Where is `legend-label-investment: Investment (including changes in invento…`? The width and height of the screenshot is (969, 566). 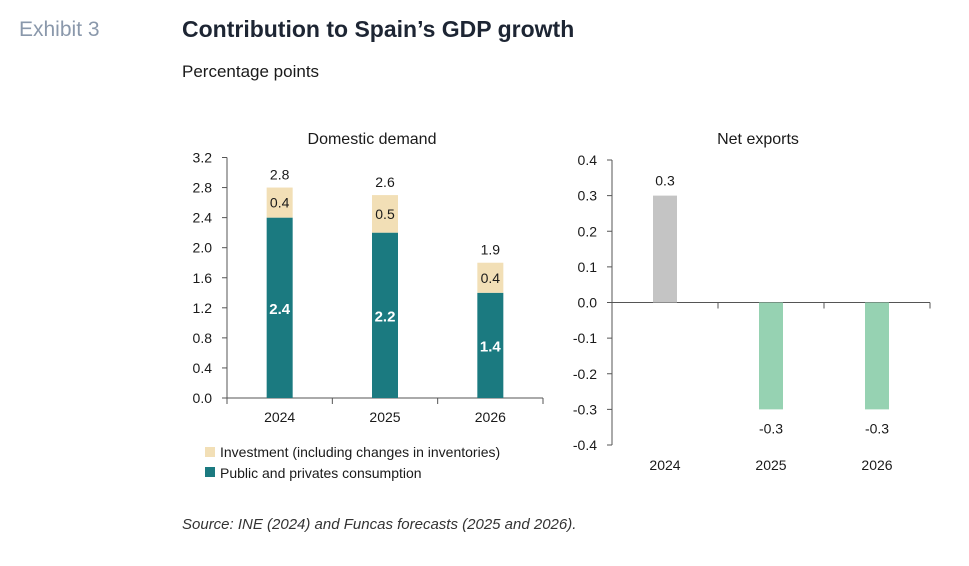 legend-label-investment: Investment (including changes in invento… is located at coordinates (360, 452).